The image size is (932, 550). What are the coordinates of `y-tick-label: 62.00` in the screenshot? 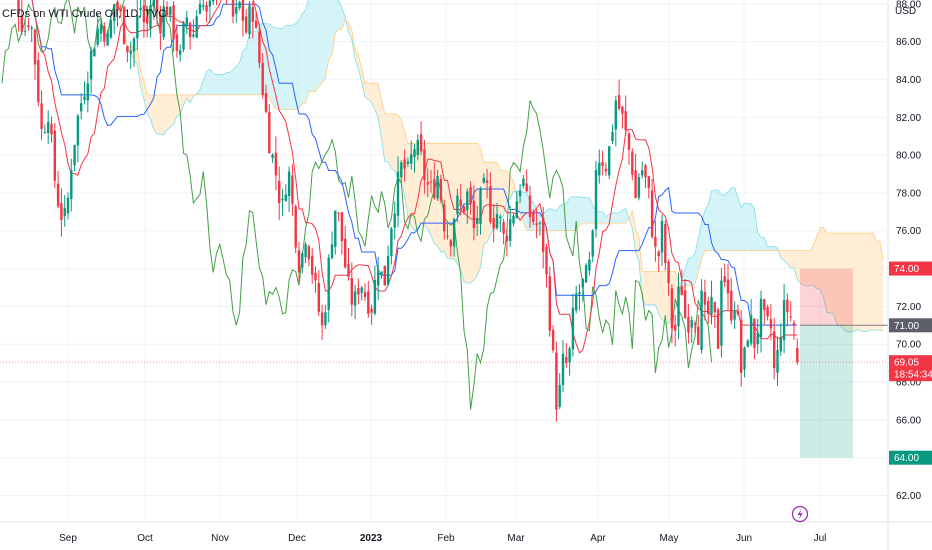 It's located at (908, 496).